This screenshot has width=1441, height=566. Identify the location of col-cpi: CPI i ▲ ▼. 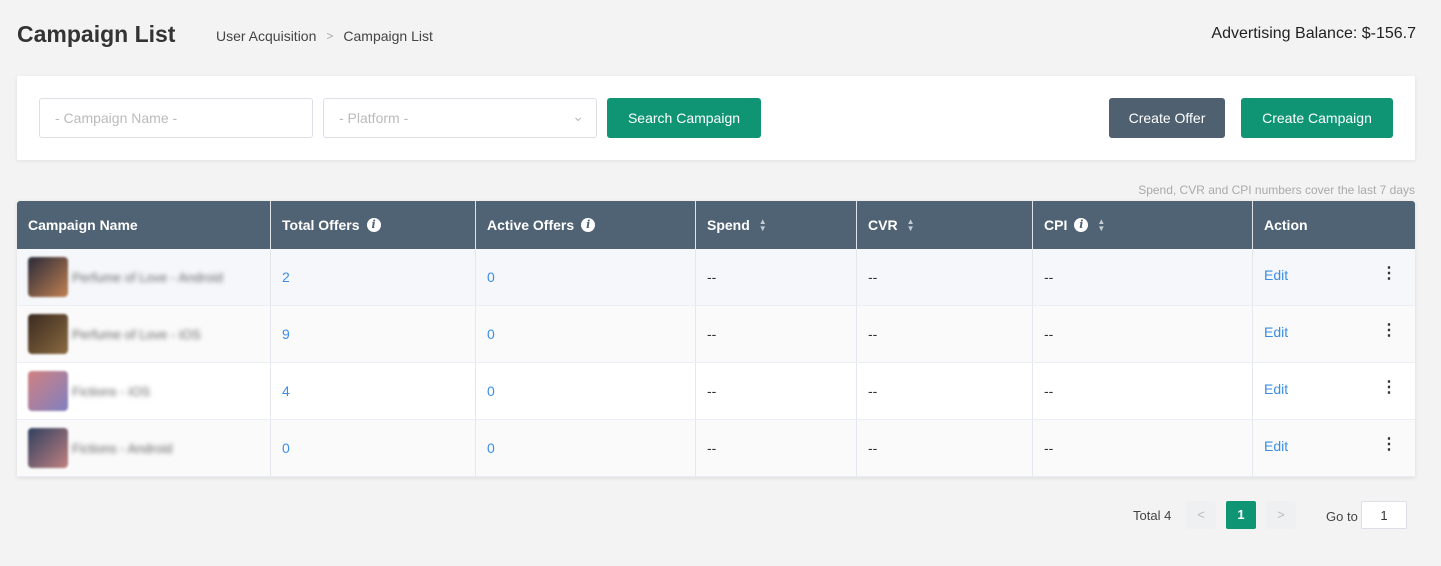
(1143, 225).